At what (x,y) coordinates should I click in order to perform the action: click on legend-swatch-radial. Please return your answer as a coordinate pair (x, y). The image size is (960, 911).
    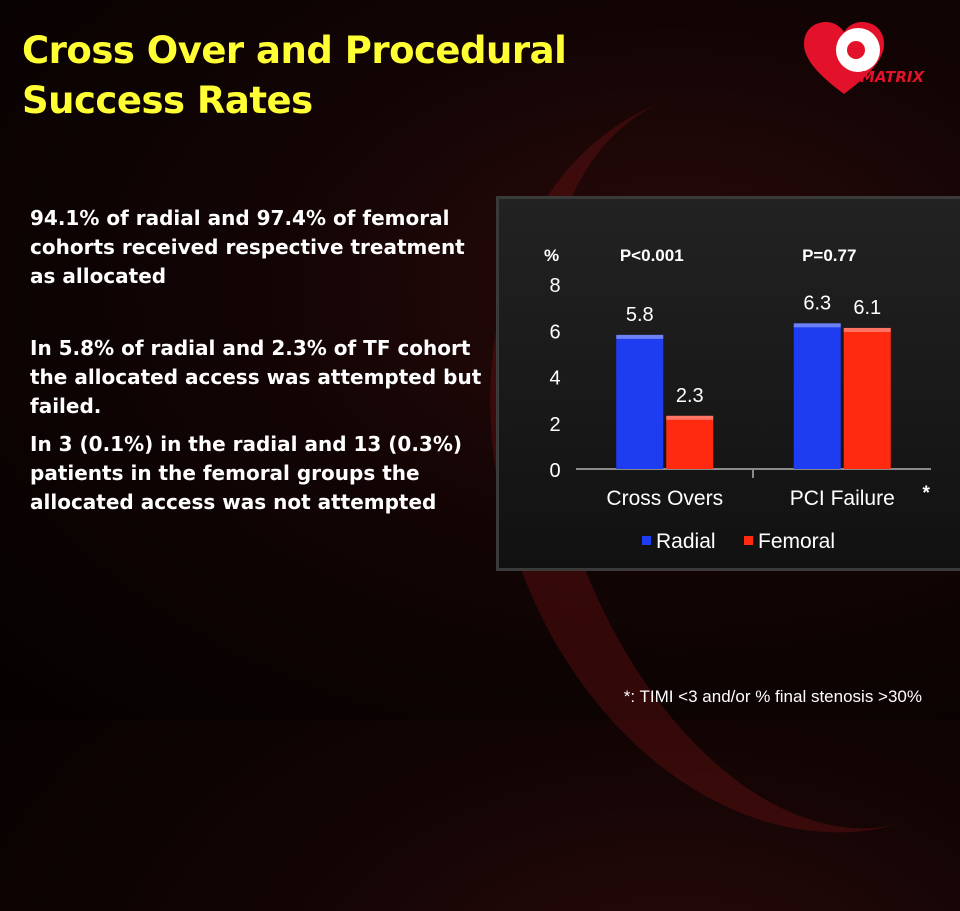
    Looking at the image, I should click on (646, 540).